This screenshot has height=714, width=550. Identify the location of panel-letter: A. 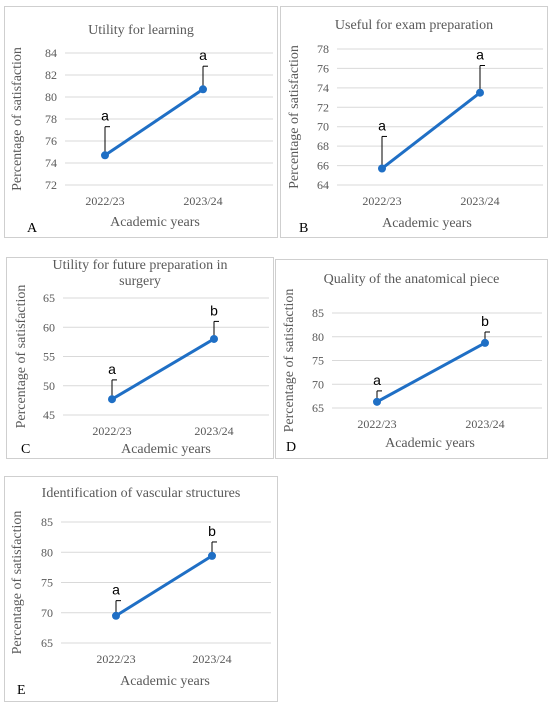
(32, 228).